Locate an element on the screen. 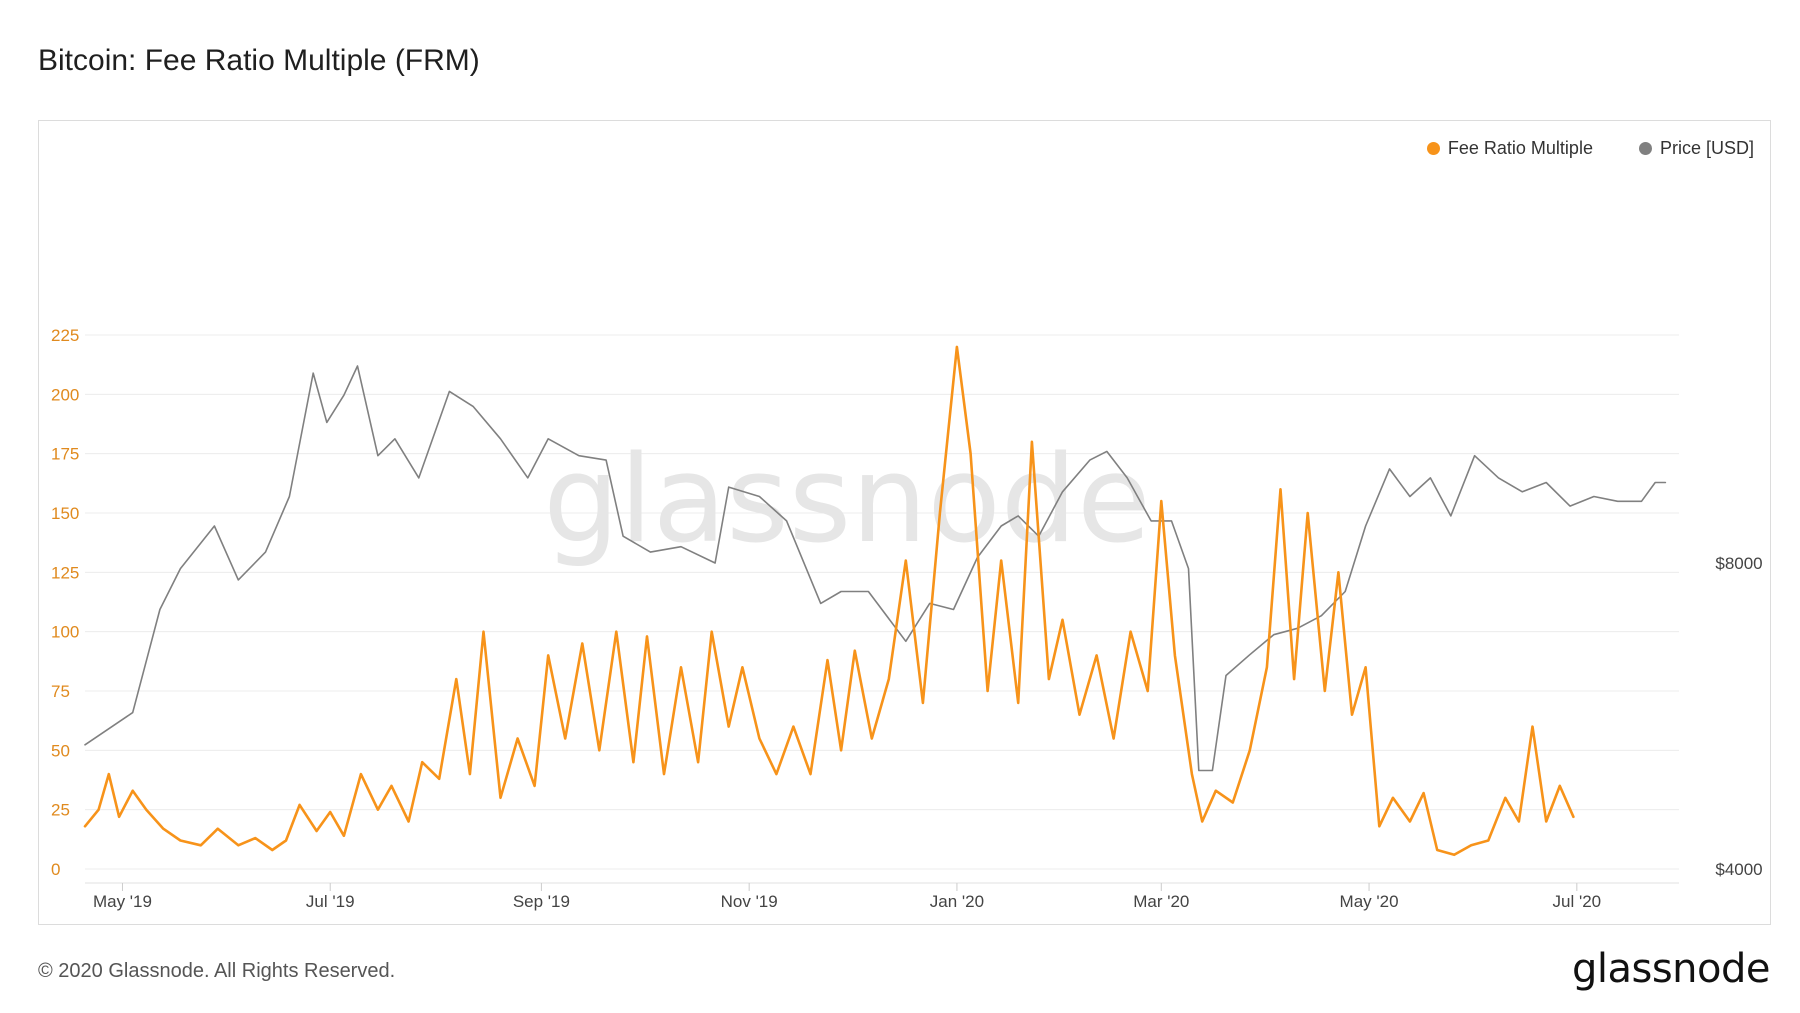 Image resolution: width=1800 pixels, height=1013 pixels. x-axis-tick-label: Nov '19 is located at coordinates (749, 901).